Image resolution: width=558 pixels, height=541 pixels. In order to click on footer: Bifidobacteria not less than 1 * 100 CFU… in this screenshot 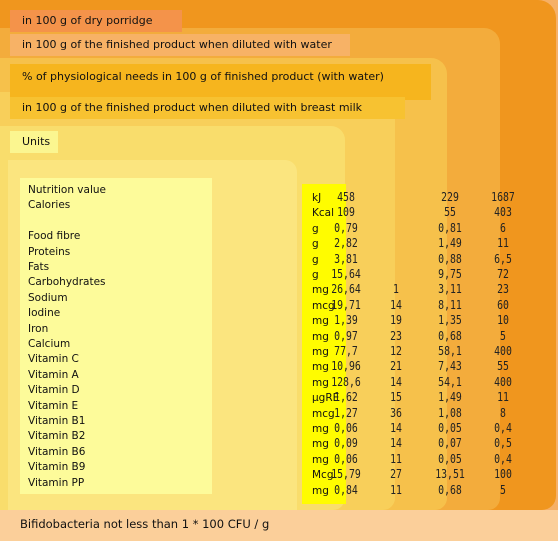, I will do `click(279, 525)`.